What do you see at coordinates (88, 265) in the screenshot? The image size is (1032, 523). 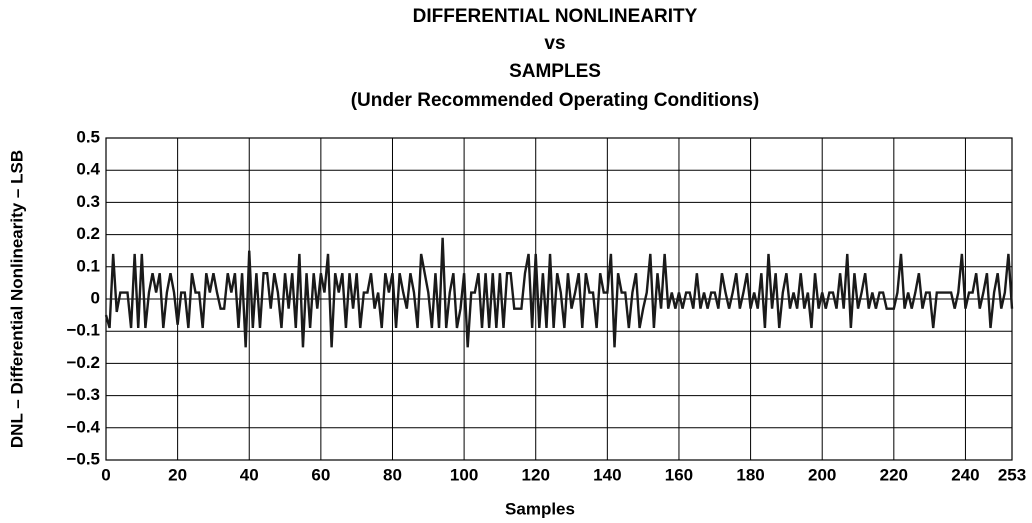 I see `y-tick-label: 0.1` at bounding box center [88, 265].